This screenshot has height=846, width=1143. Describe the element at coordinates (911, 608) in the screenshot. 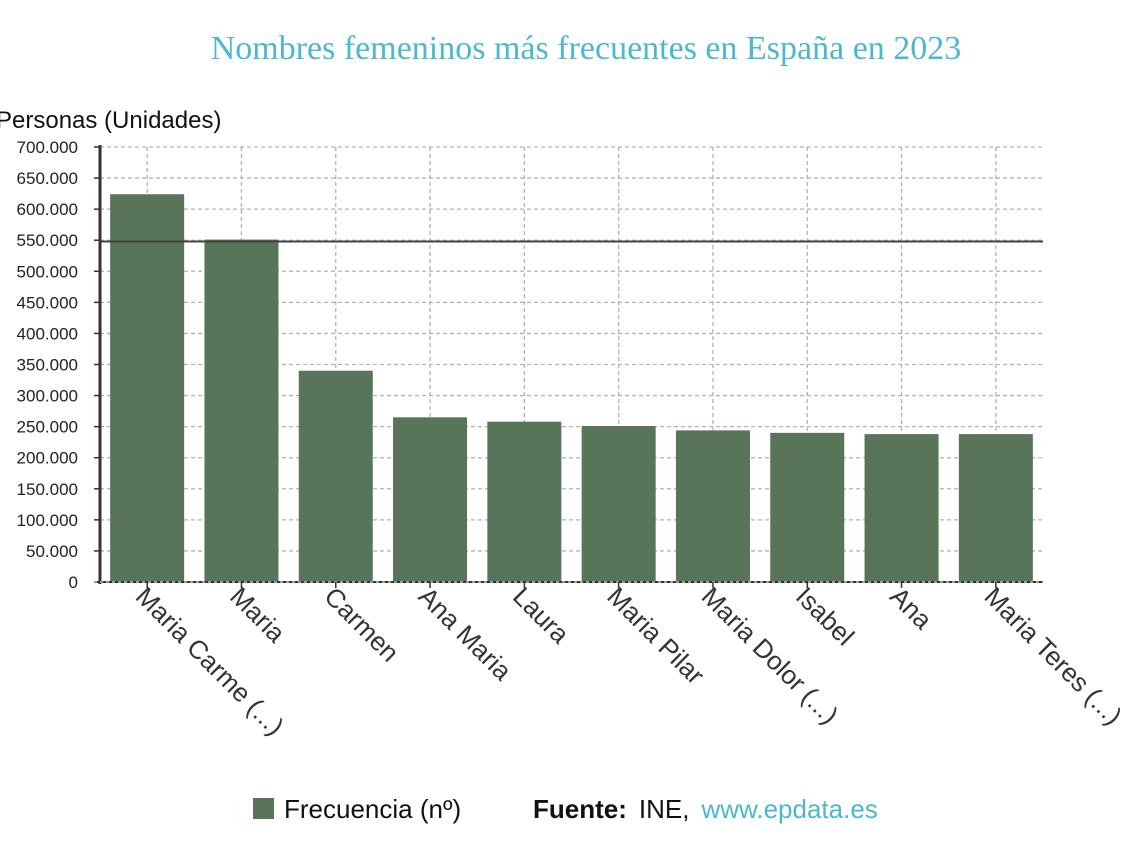

I see `x-tick-label: Ana` at that location.